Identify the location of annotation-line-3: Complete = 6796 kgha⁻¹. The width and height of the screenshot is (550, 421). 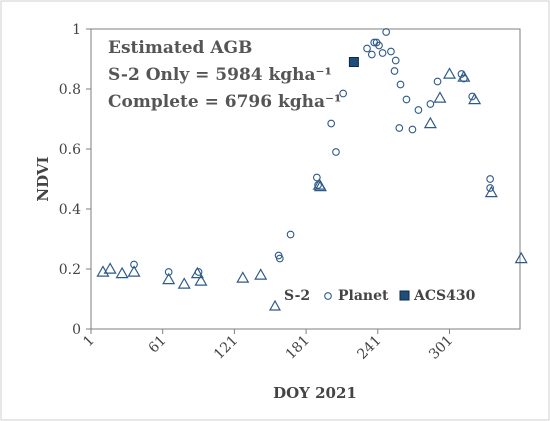
(224, 102).